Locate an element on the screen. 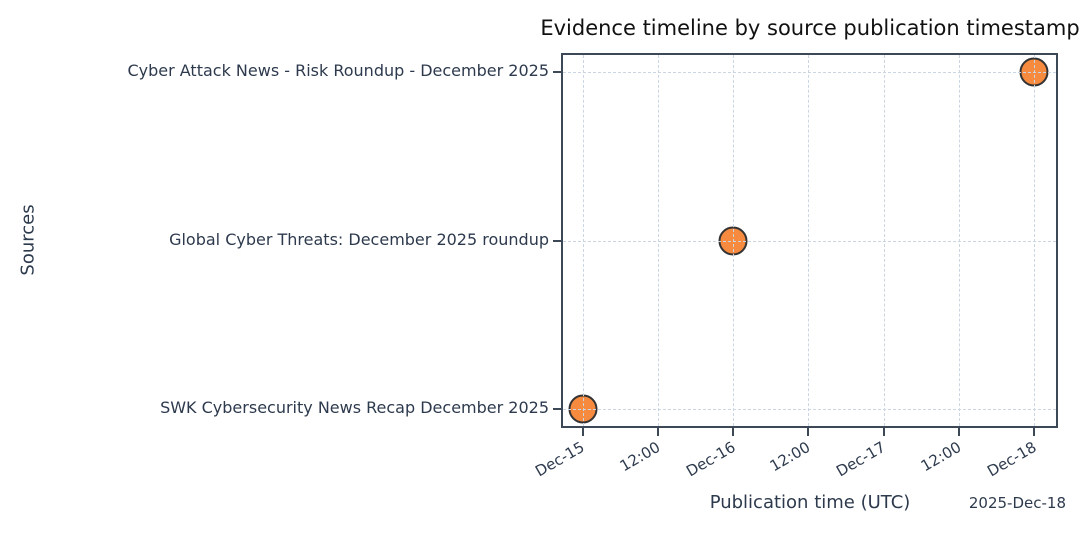 Image resolution: width=1080 pixels, height=540 pixels. x-tick-label: Dec-17 is located at coordinates (861, 459).